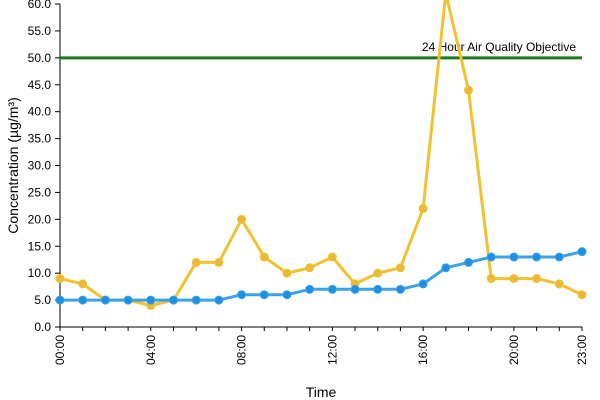 The width and height of the screenshot is (600, 400). Describe the element at coordinates (40, 139) in the screenshot. I see `y-tick-label: 35.0` at that location.